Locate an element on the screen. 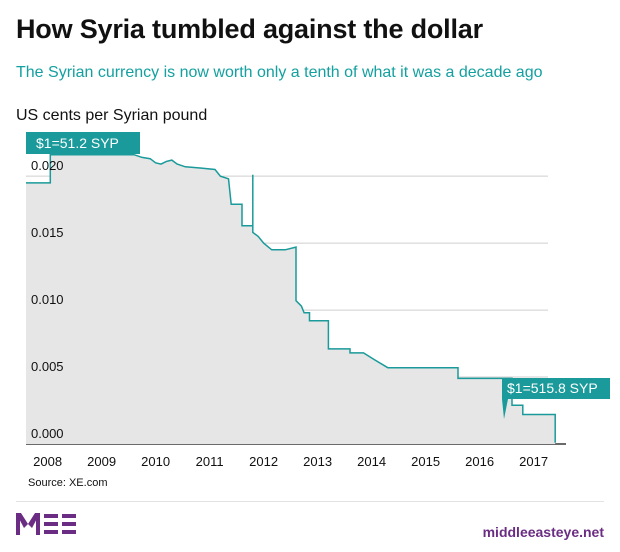  chart-title: How Syria tumbled against the dollar is located at coordinates (249, 29).